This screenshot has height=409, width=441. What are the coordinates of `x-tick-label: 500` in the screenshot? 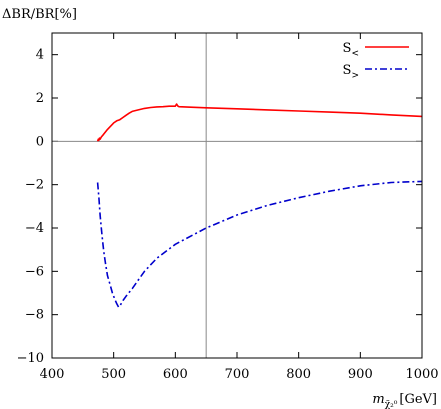 It's located at (113, 374).